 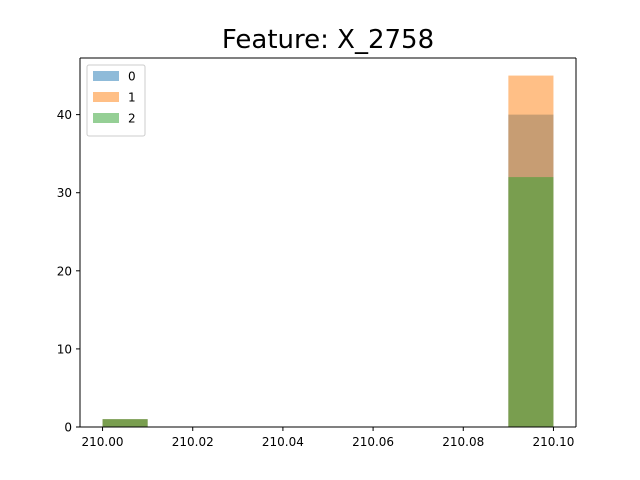 I want to click on x-tick-label-5: 210.10, so click(x=553, y=442).